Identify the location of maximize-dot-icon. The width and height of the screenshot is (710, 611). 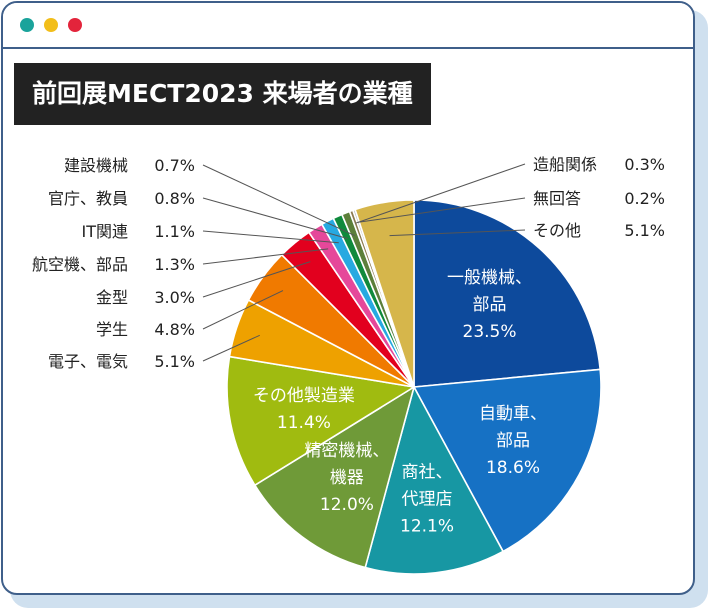
(75, 25).